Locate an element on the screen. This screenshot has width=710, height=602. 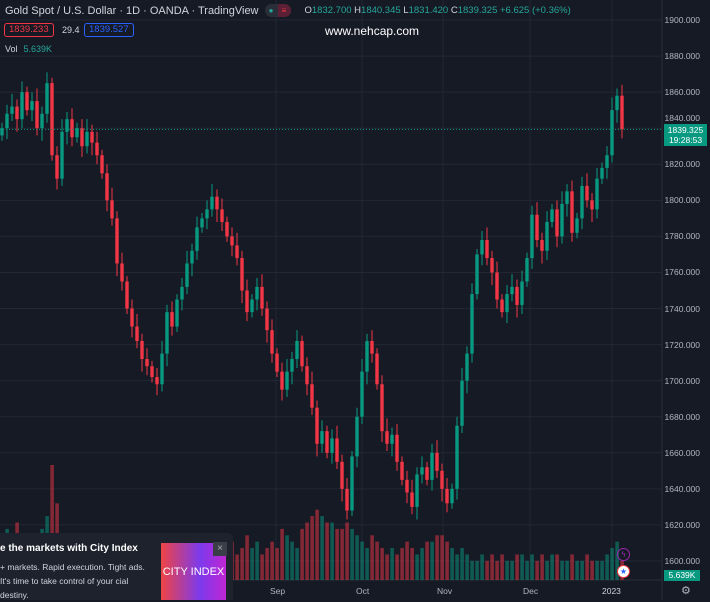
market-status-toggle: ● ≡ is located at coordinates (277, 10).